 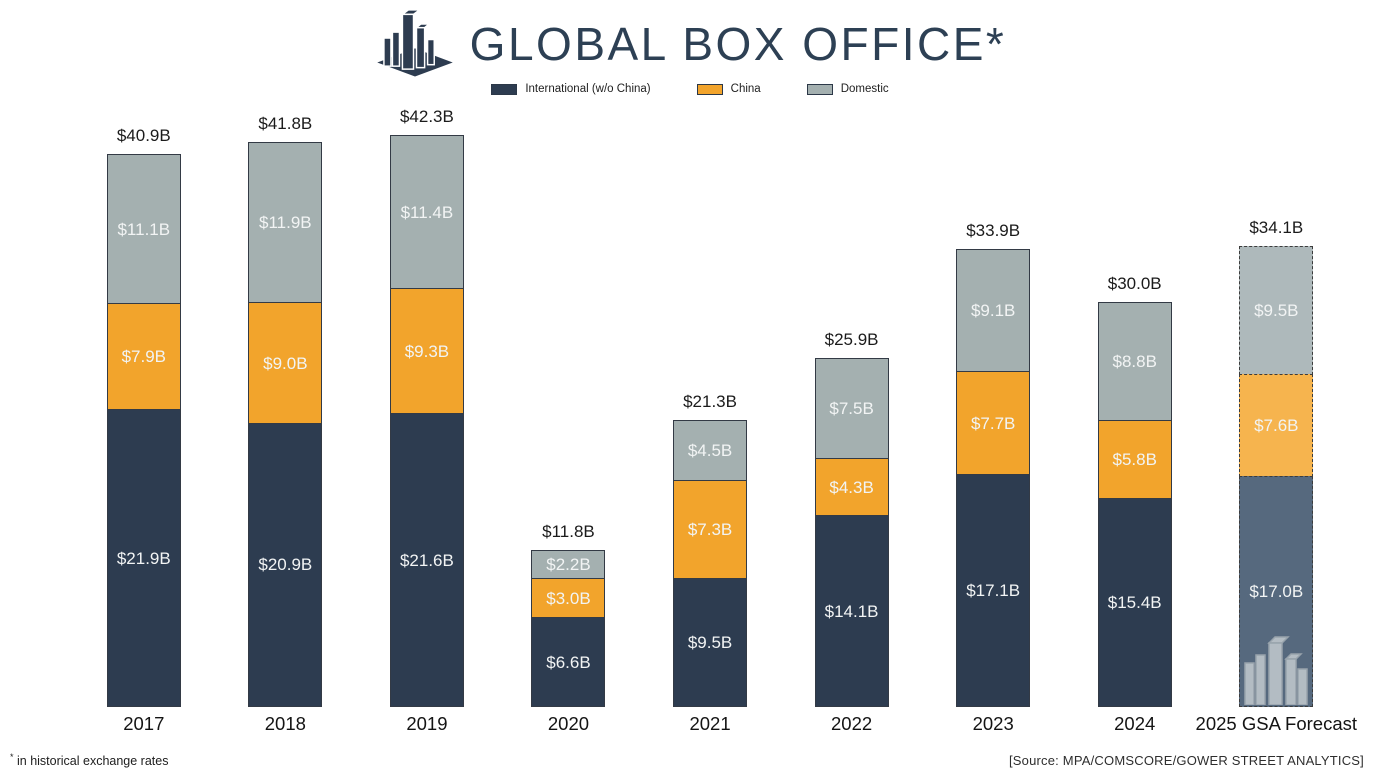 What do you see at coordinates (1134, 284) in the screenshot?
I see `total-label: $30.0B` at bounding box center [1134, 284].